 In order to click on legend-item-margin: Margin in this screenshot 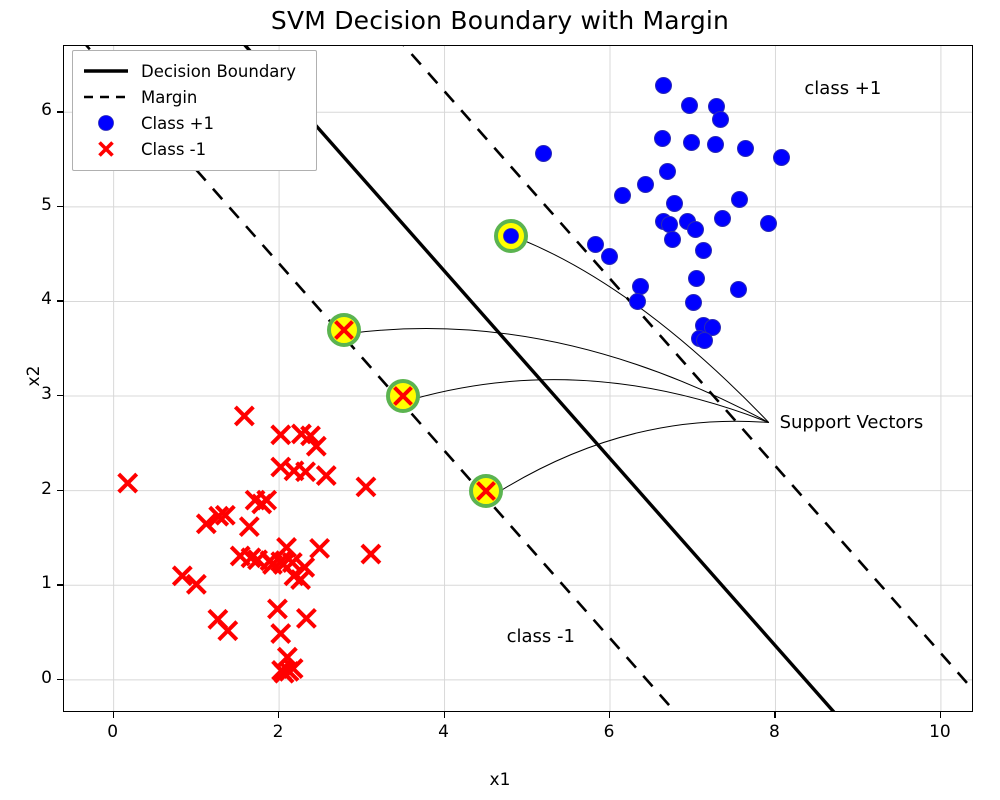, I will do `click(194, 97)`.